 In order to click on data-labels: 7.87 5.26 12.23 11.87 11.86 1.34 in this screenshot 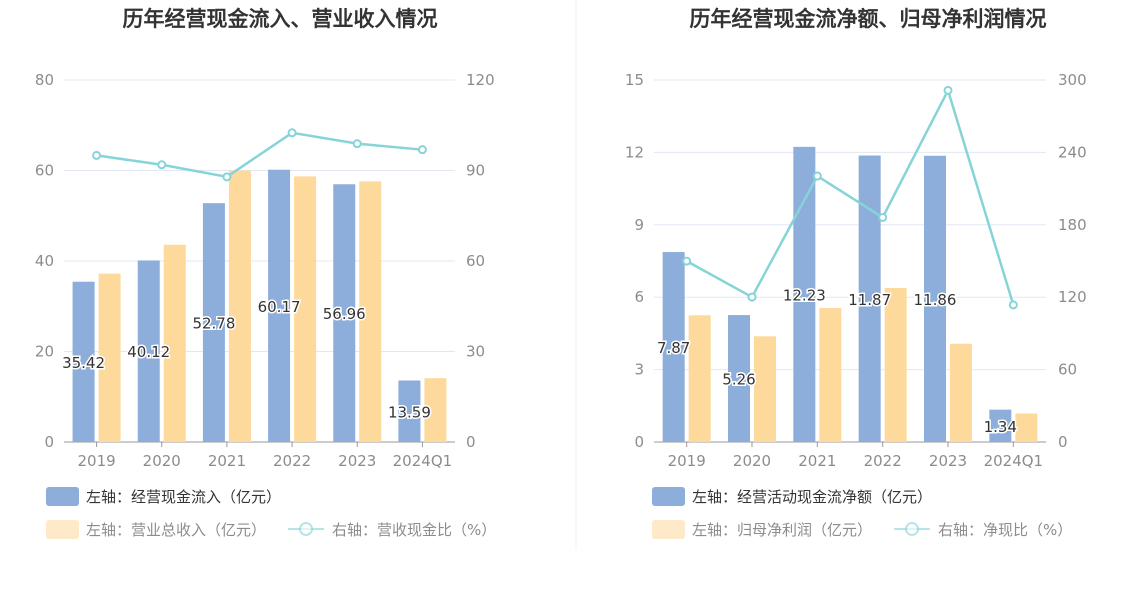, I will do `click(836, 361)`.